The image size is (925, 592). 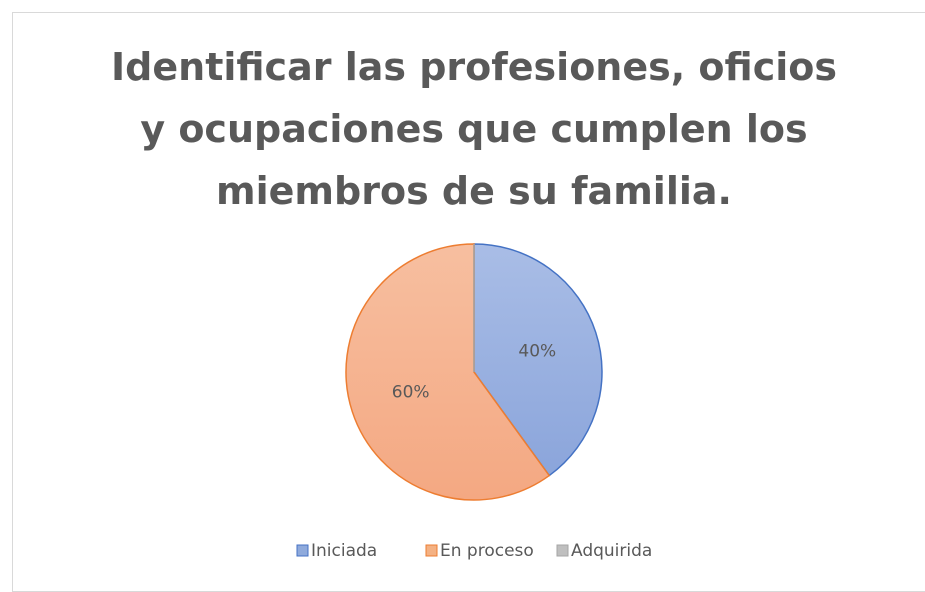 What do you see at coordinates (411, 393) in the screenshot?
I see `data-label: 60%` at bounding box center [411, 393].